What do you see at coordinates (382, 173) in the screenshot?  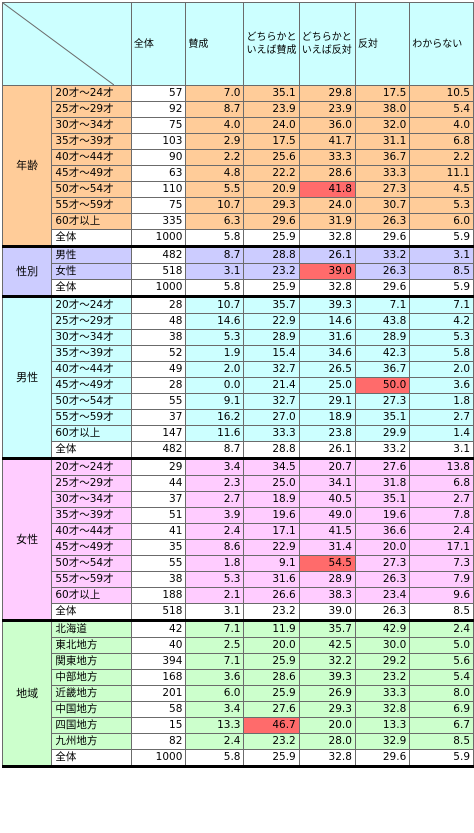 I see `oppose-cell: 33.3` at bounding box center [382, 173].